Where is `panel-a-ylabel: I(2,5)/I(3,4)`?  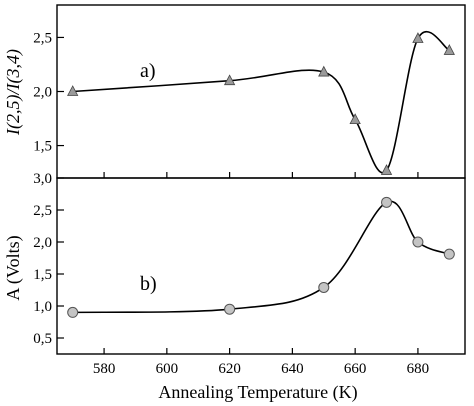
panel-a-ylabel: I(2,5)/I(3,4) is located at coordinates (13, 92).